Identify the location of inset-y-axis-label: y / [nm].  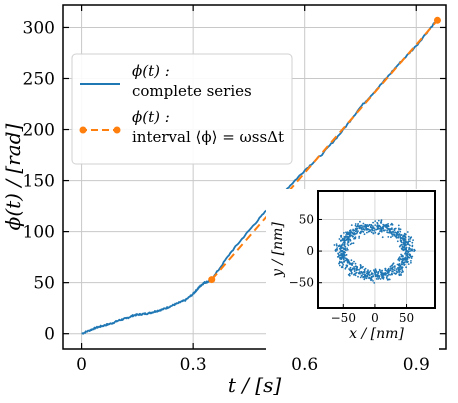
(278, 250).